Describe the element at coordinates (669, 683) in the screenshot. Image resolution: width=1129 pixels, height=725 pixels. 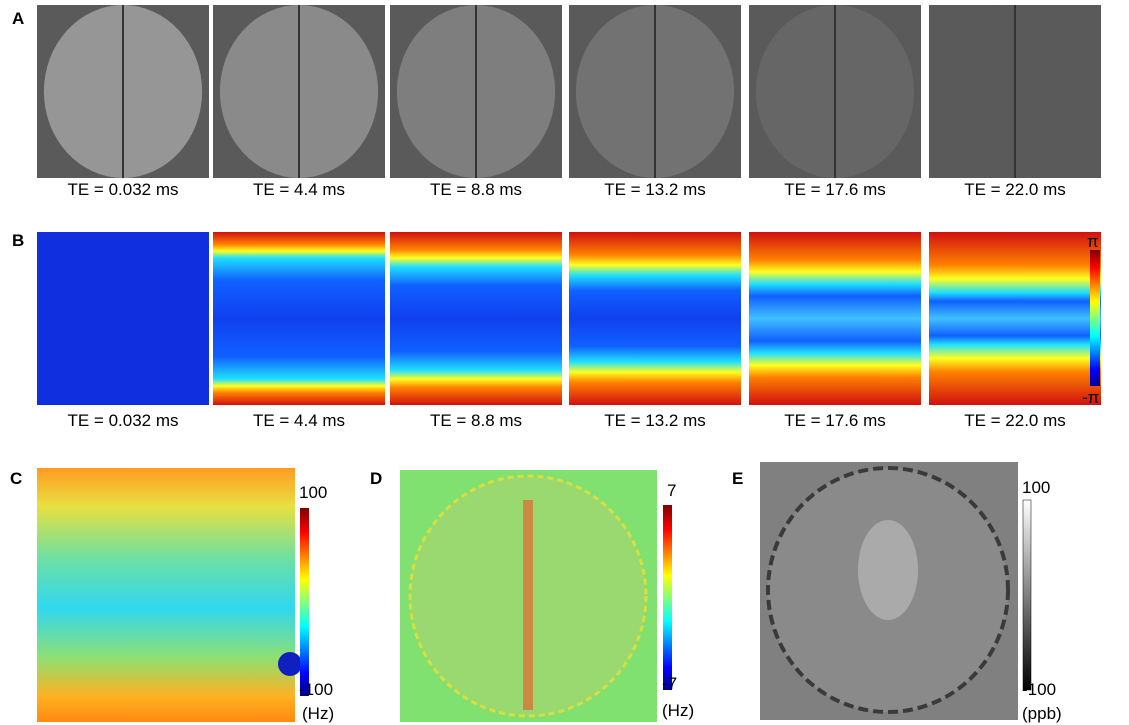
I see `colorbar-min: -7` at that location.